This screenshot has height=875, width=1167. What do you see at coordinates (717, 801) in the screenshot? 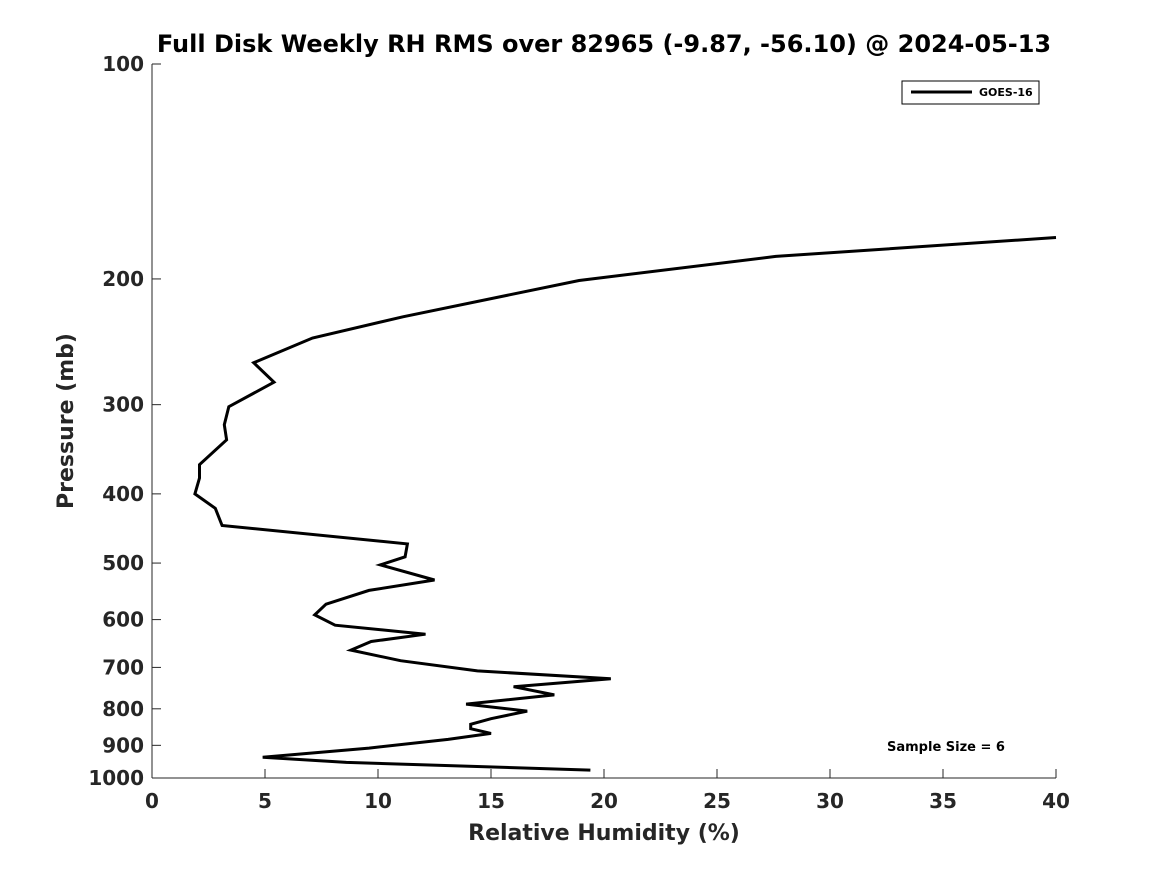
I see `x-tick-label: 25` at bounding box center [717, 801].